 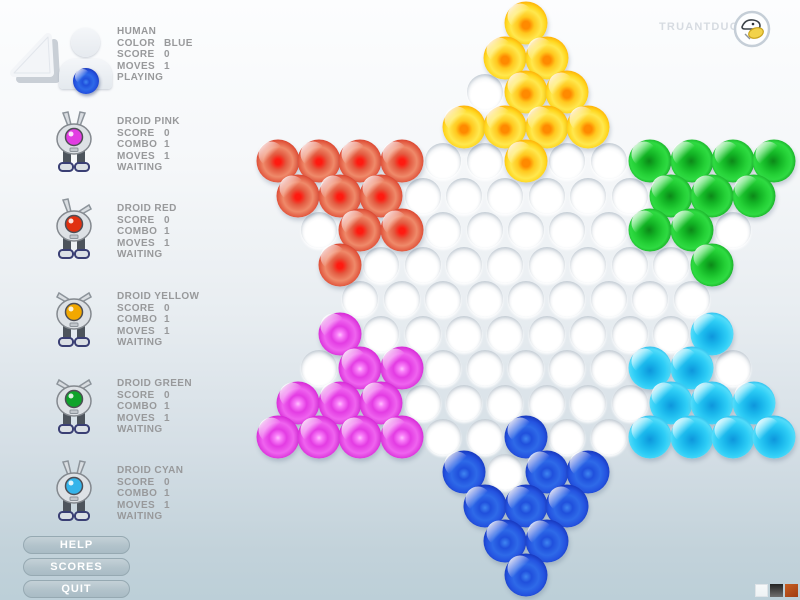 I want to click on theme-swatch-orange, so click(x=791, y=590).